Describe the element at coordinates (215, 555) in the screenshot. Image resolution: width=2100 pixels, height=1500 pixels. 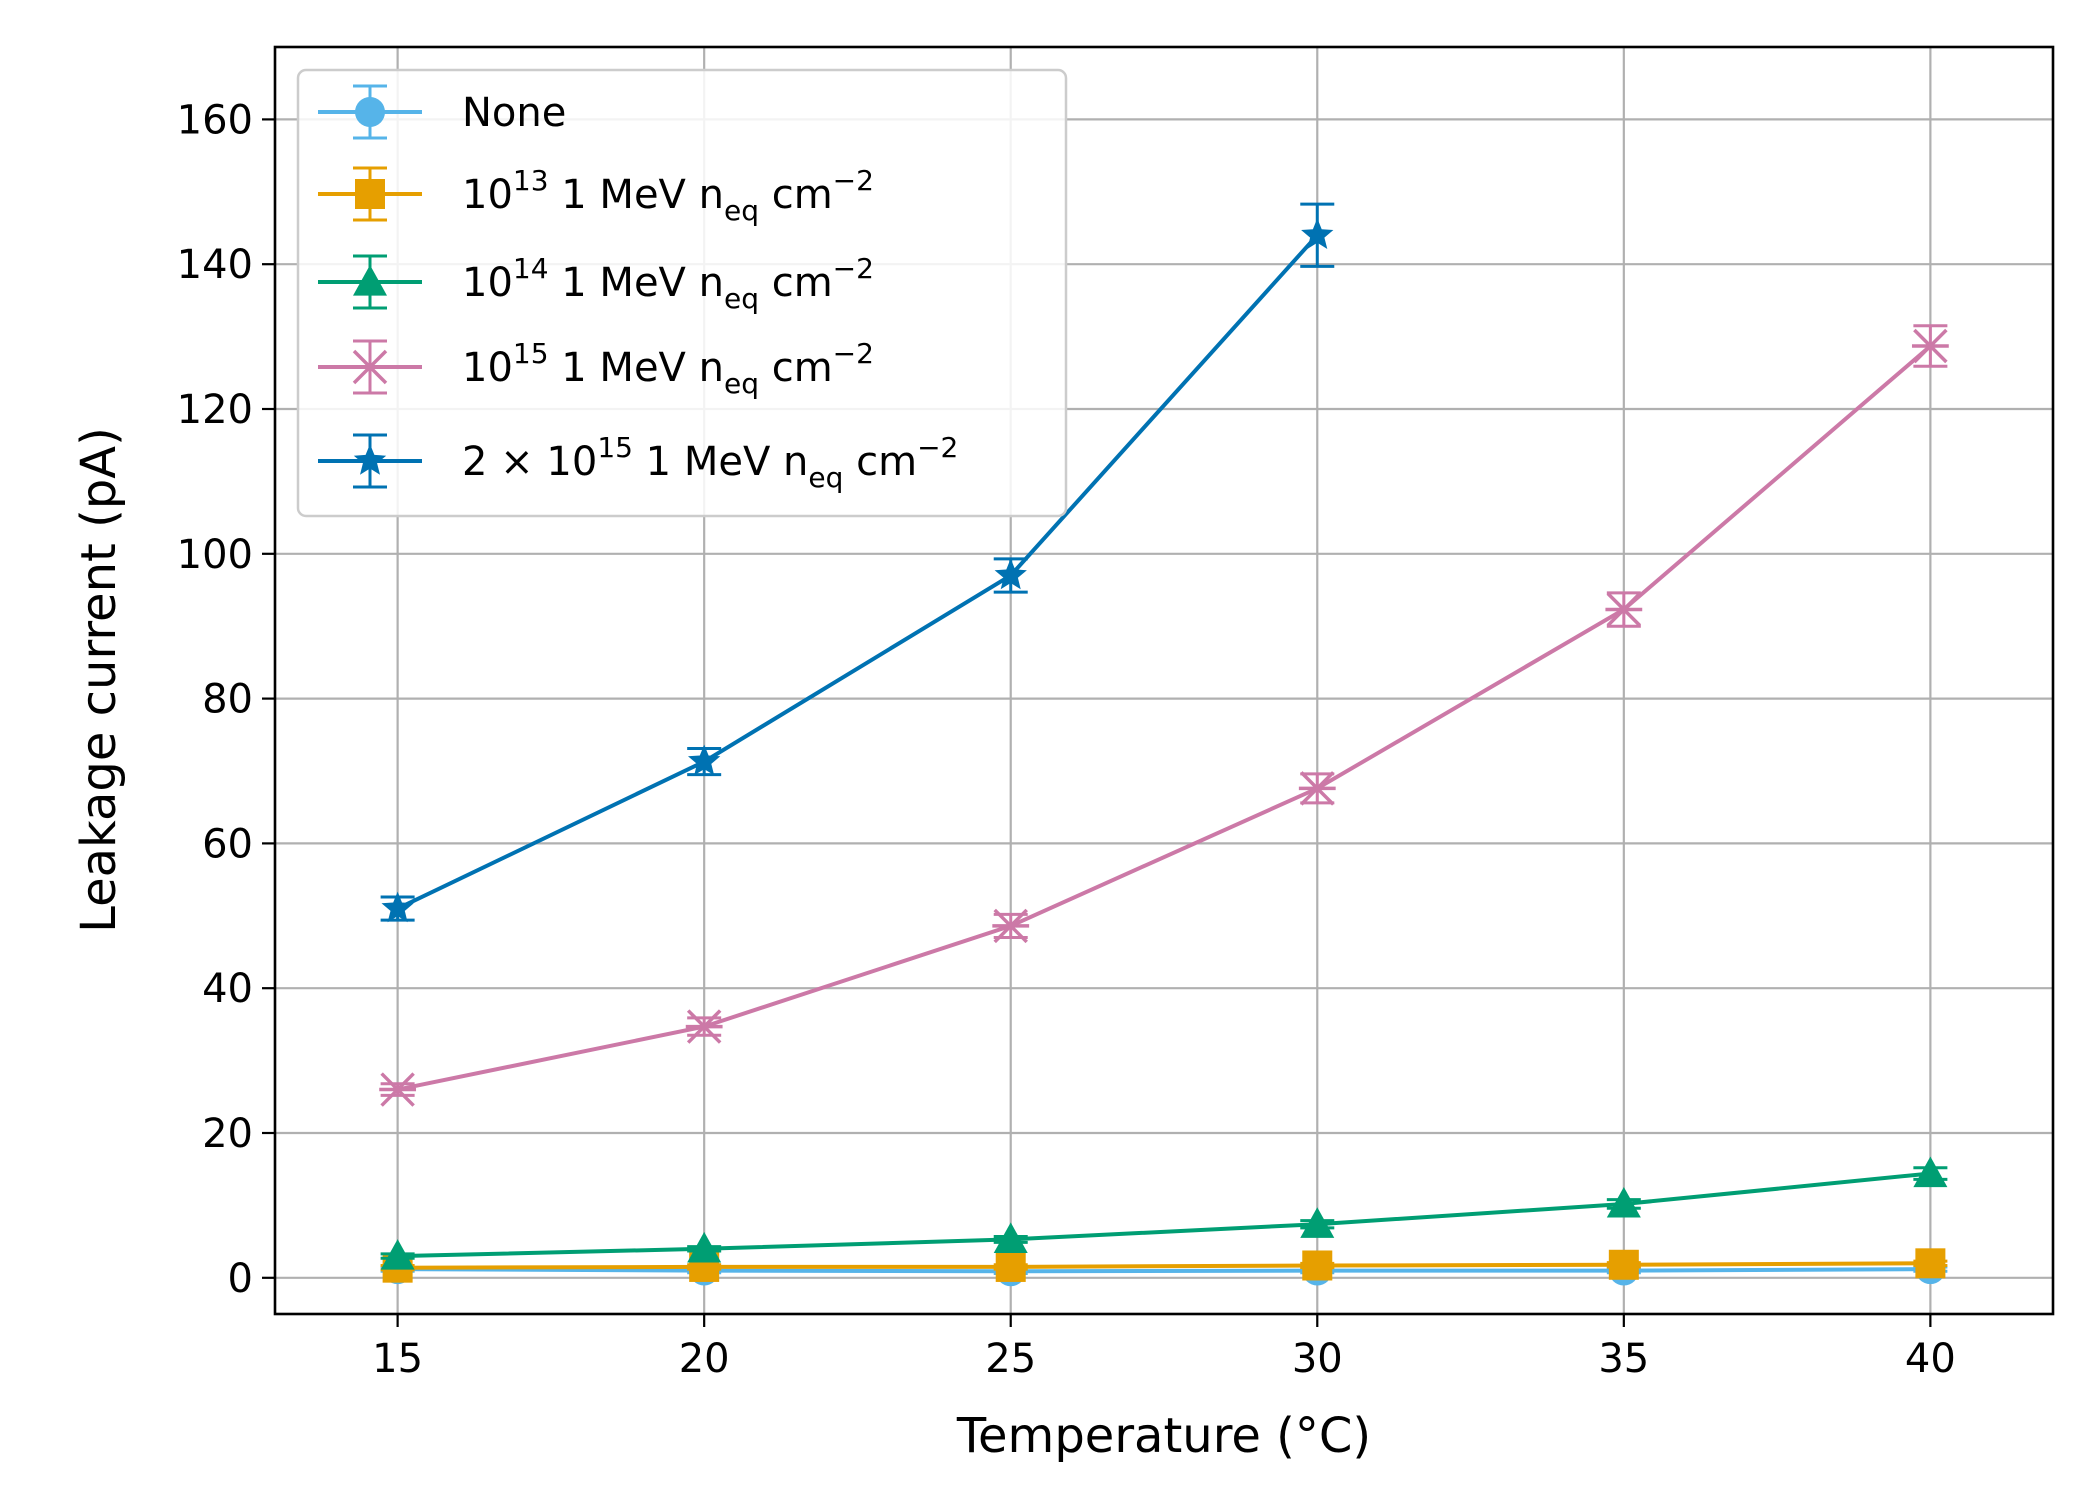
I see `y-tick-label: 100` at that location.